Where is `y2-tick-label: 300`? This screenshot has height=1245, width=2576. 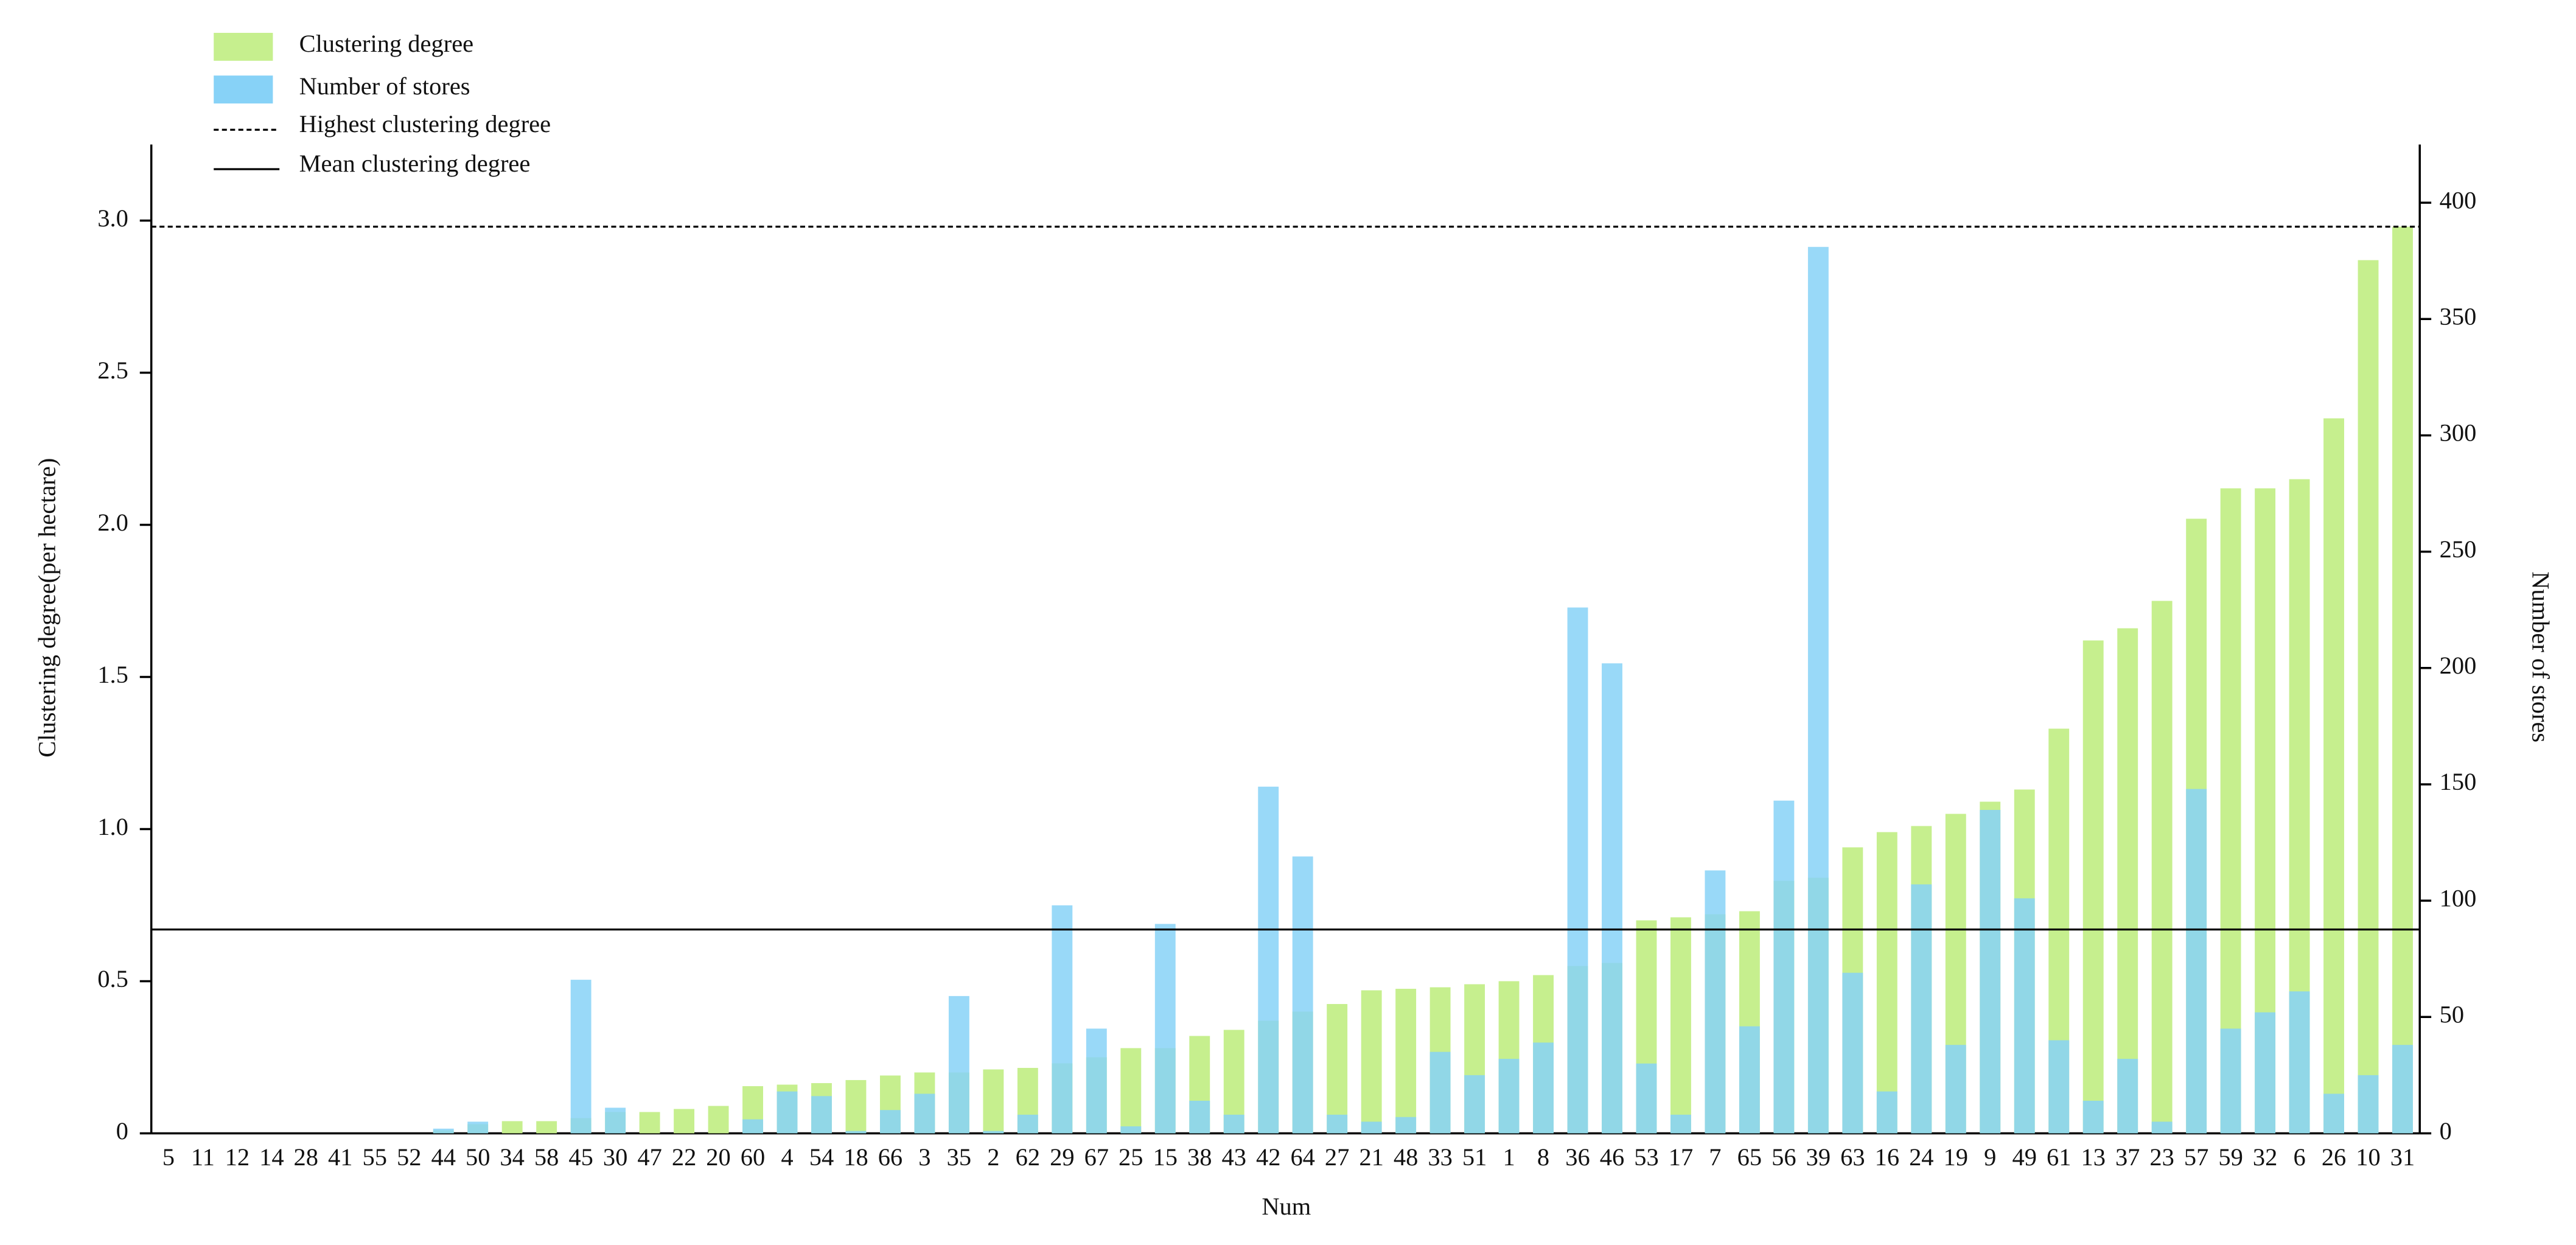
y2-tick-label: 300 is located at coordinates (2458, 433).